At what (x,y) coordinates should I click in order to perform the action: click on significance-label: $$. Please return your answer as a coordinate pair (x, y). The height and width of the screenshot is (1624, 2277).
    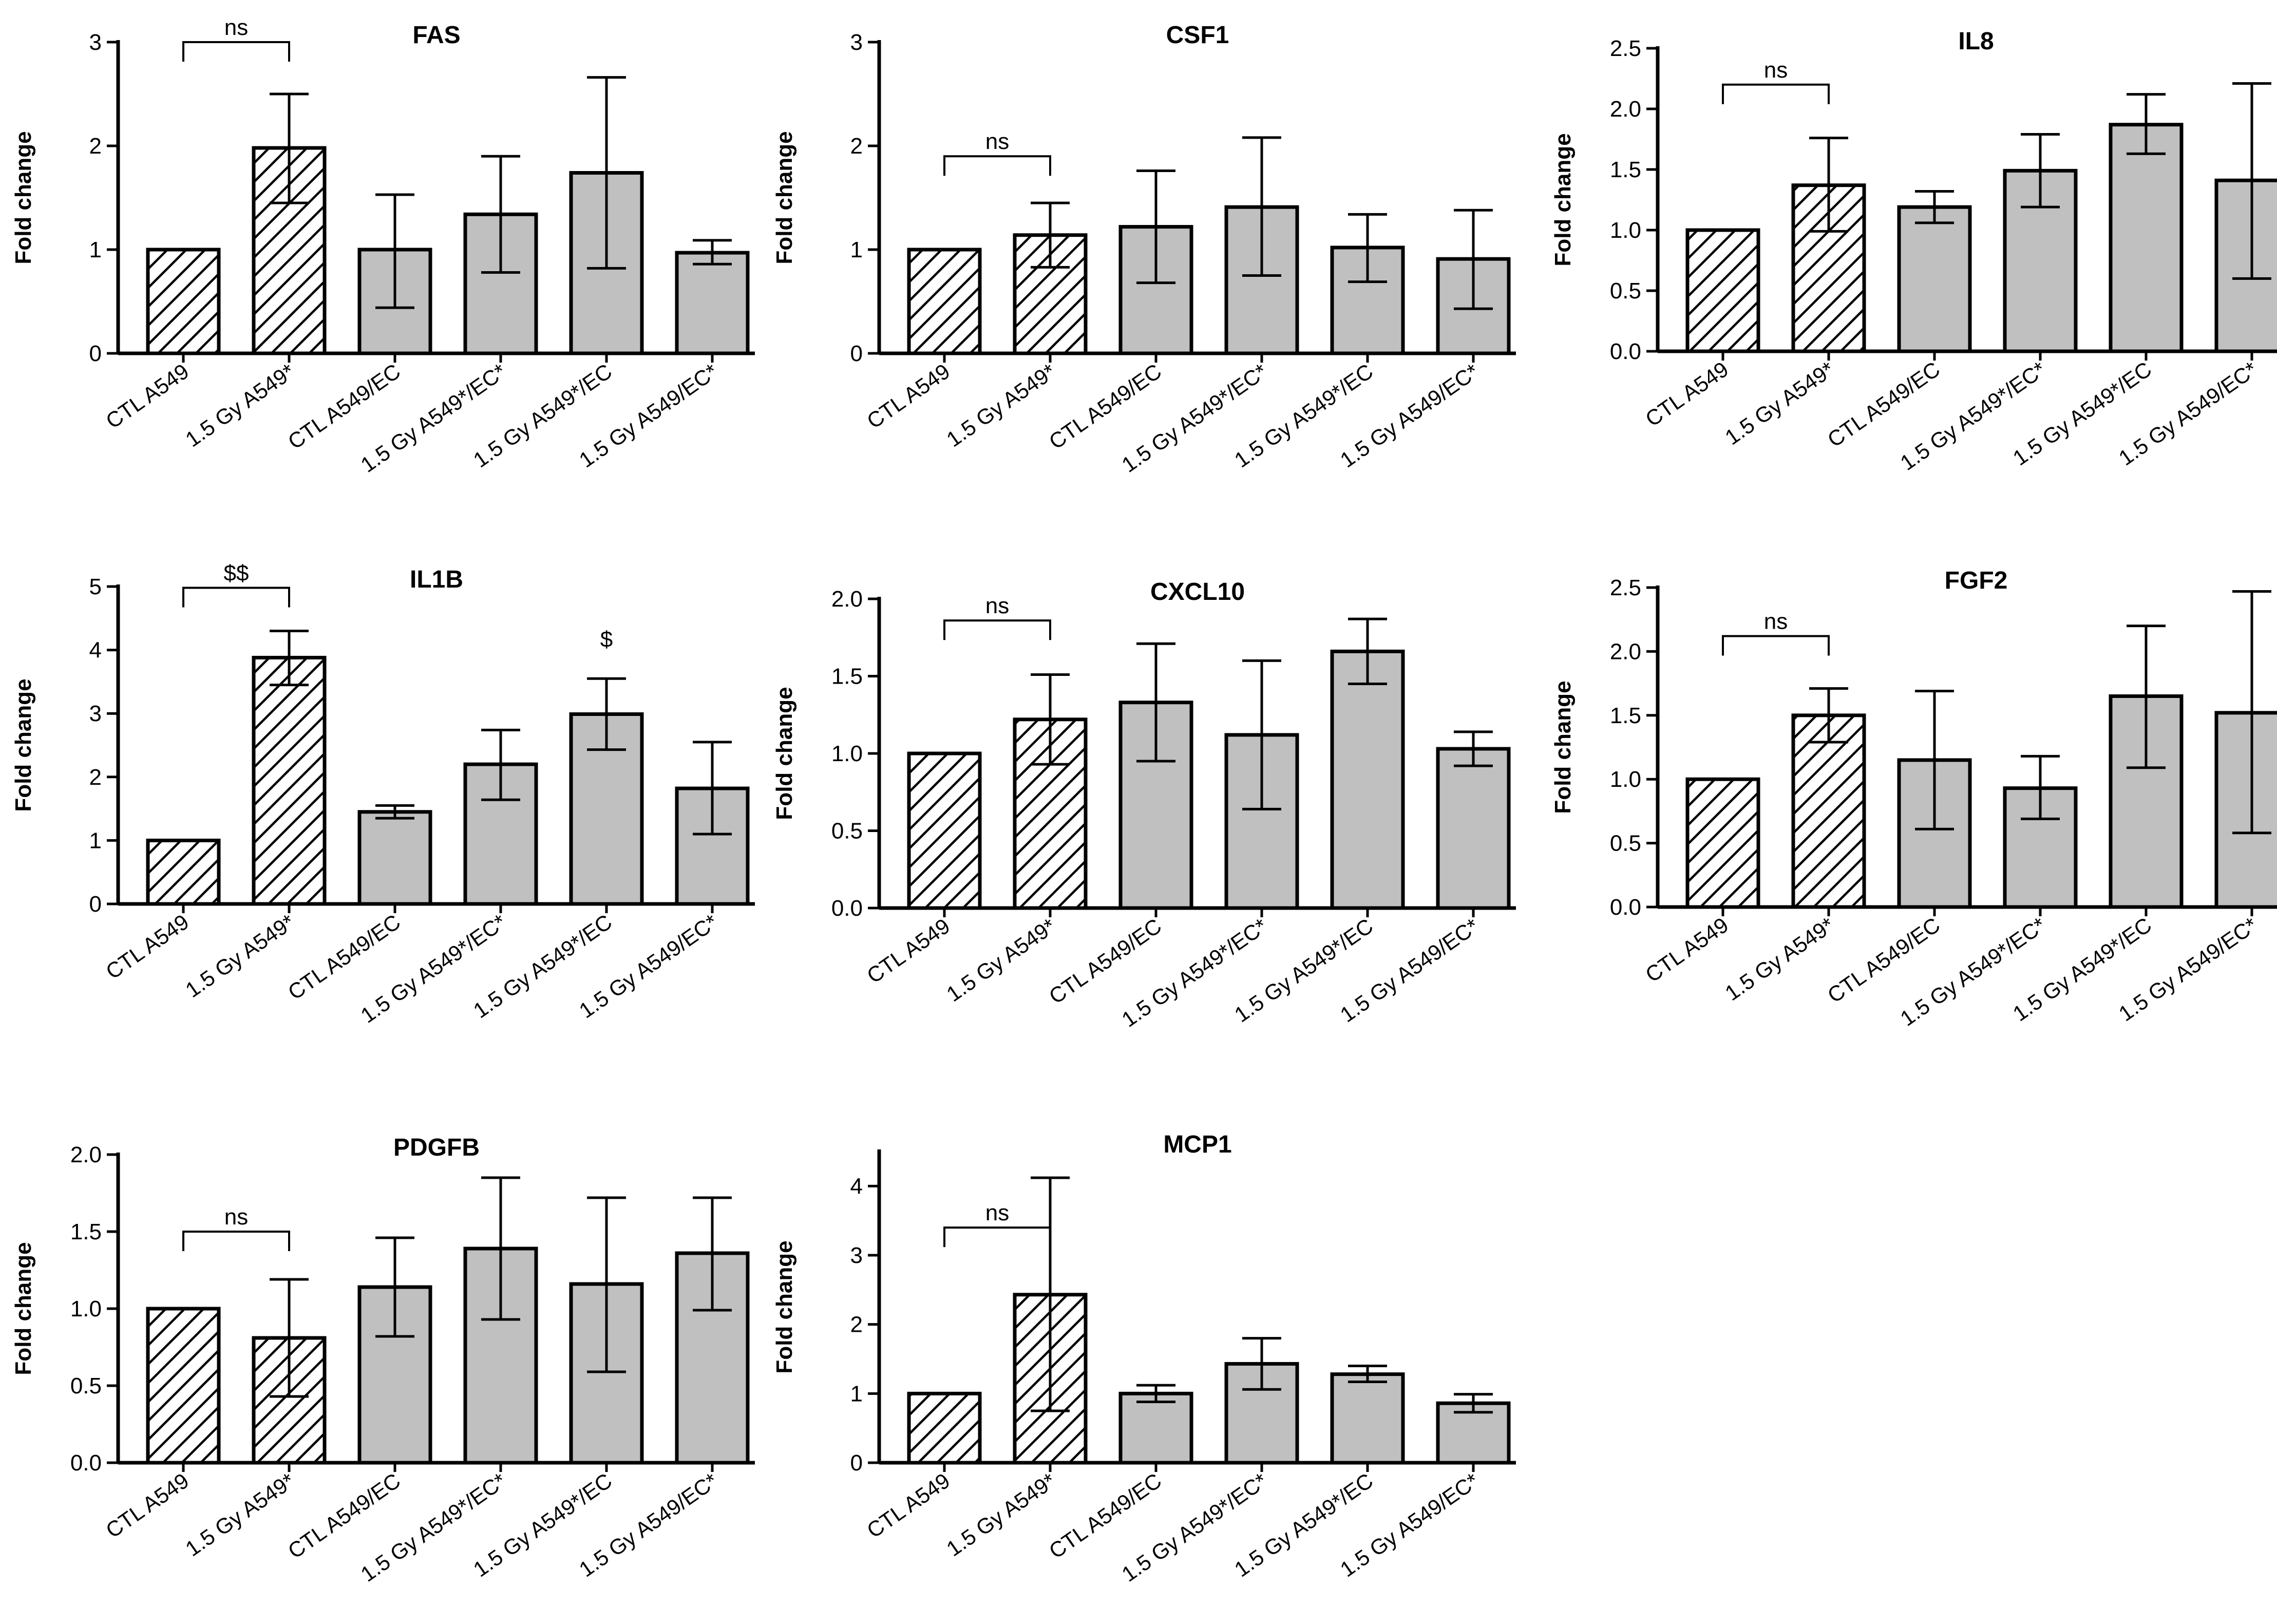
    Looking at the image, I should click on (237, 573).